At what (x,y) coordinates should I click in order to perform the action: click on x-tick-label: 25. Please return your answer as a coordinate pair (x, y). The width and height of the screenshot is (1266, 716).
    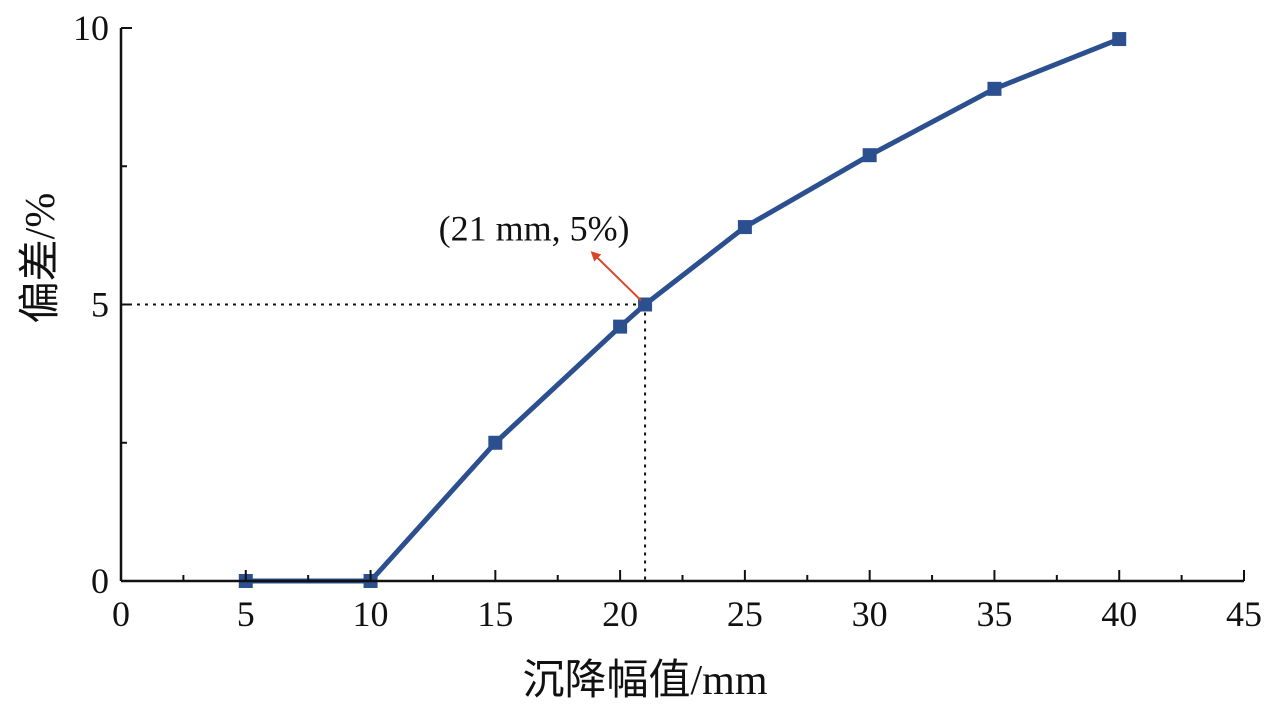
    Looking at the image, I should click on (745, 614).